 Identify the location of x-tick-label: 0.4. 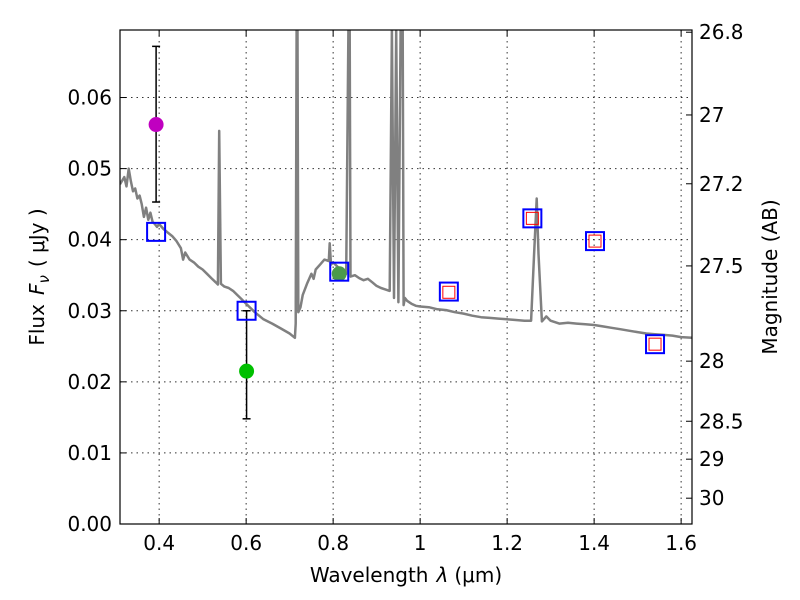
(159, 543).